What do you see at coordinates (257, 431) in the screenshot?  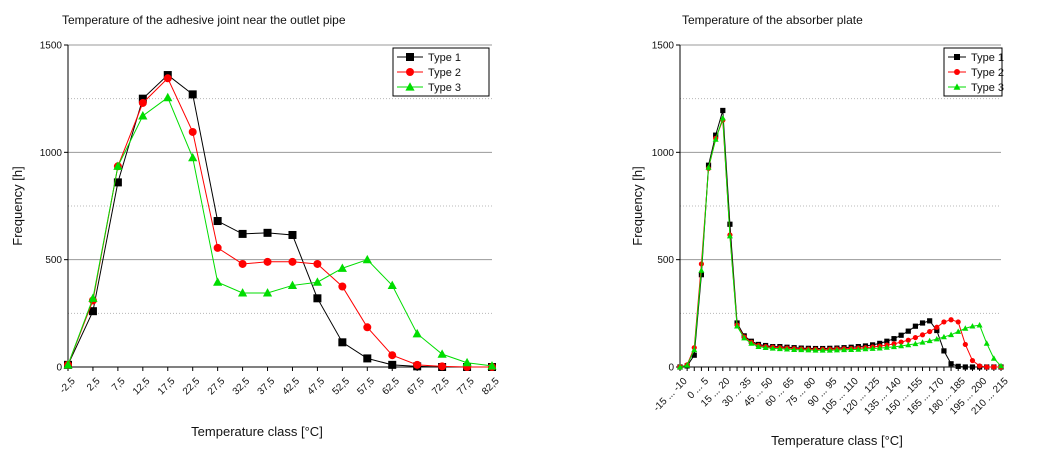 I see `chart-1-x-axis-label: Temperature class [°C]` at bounding box center [257, 431].